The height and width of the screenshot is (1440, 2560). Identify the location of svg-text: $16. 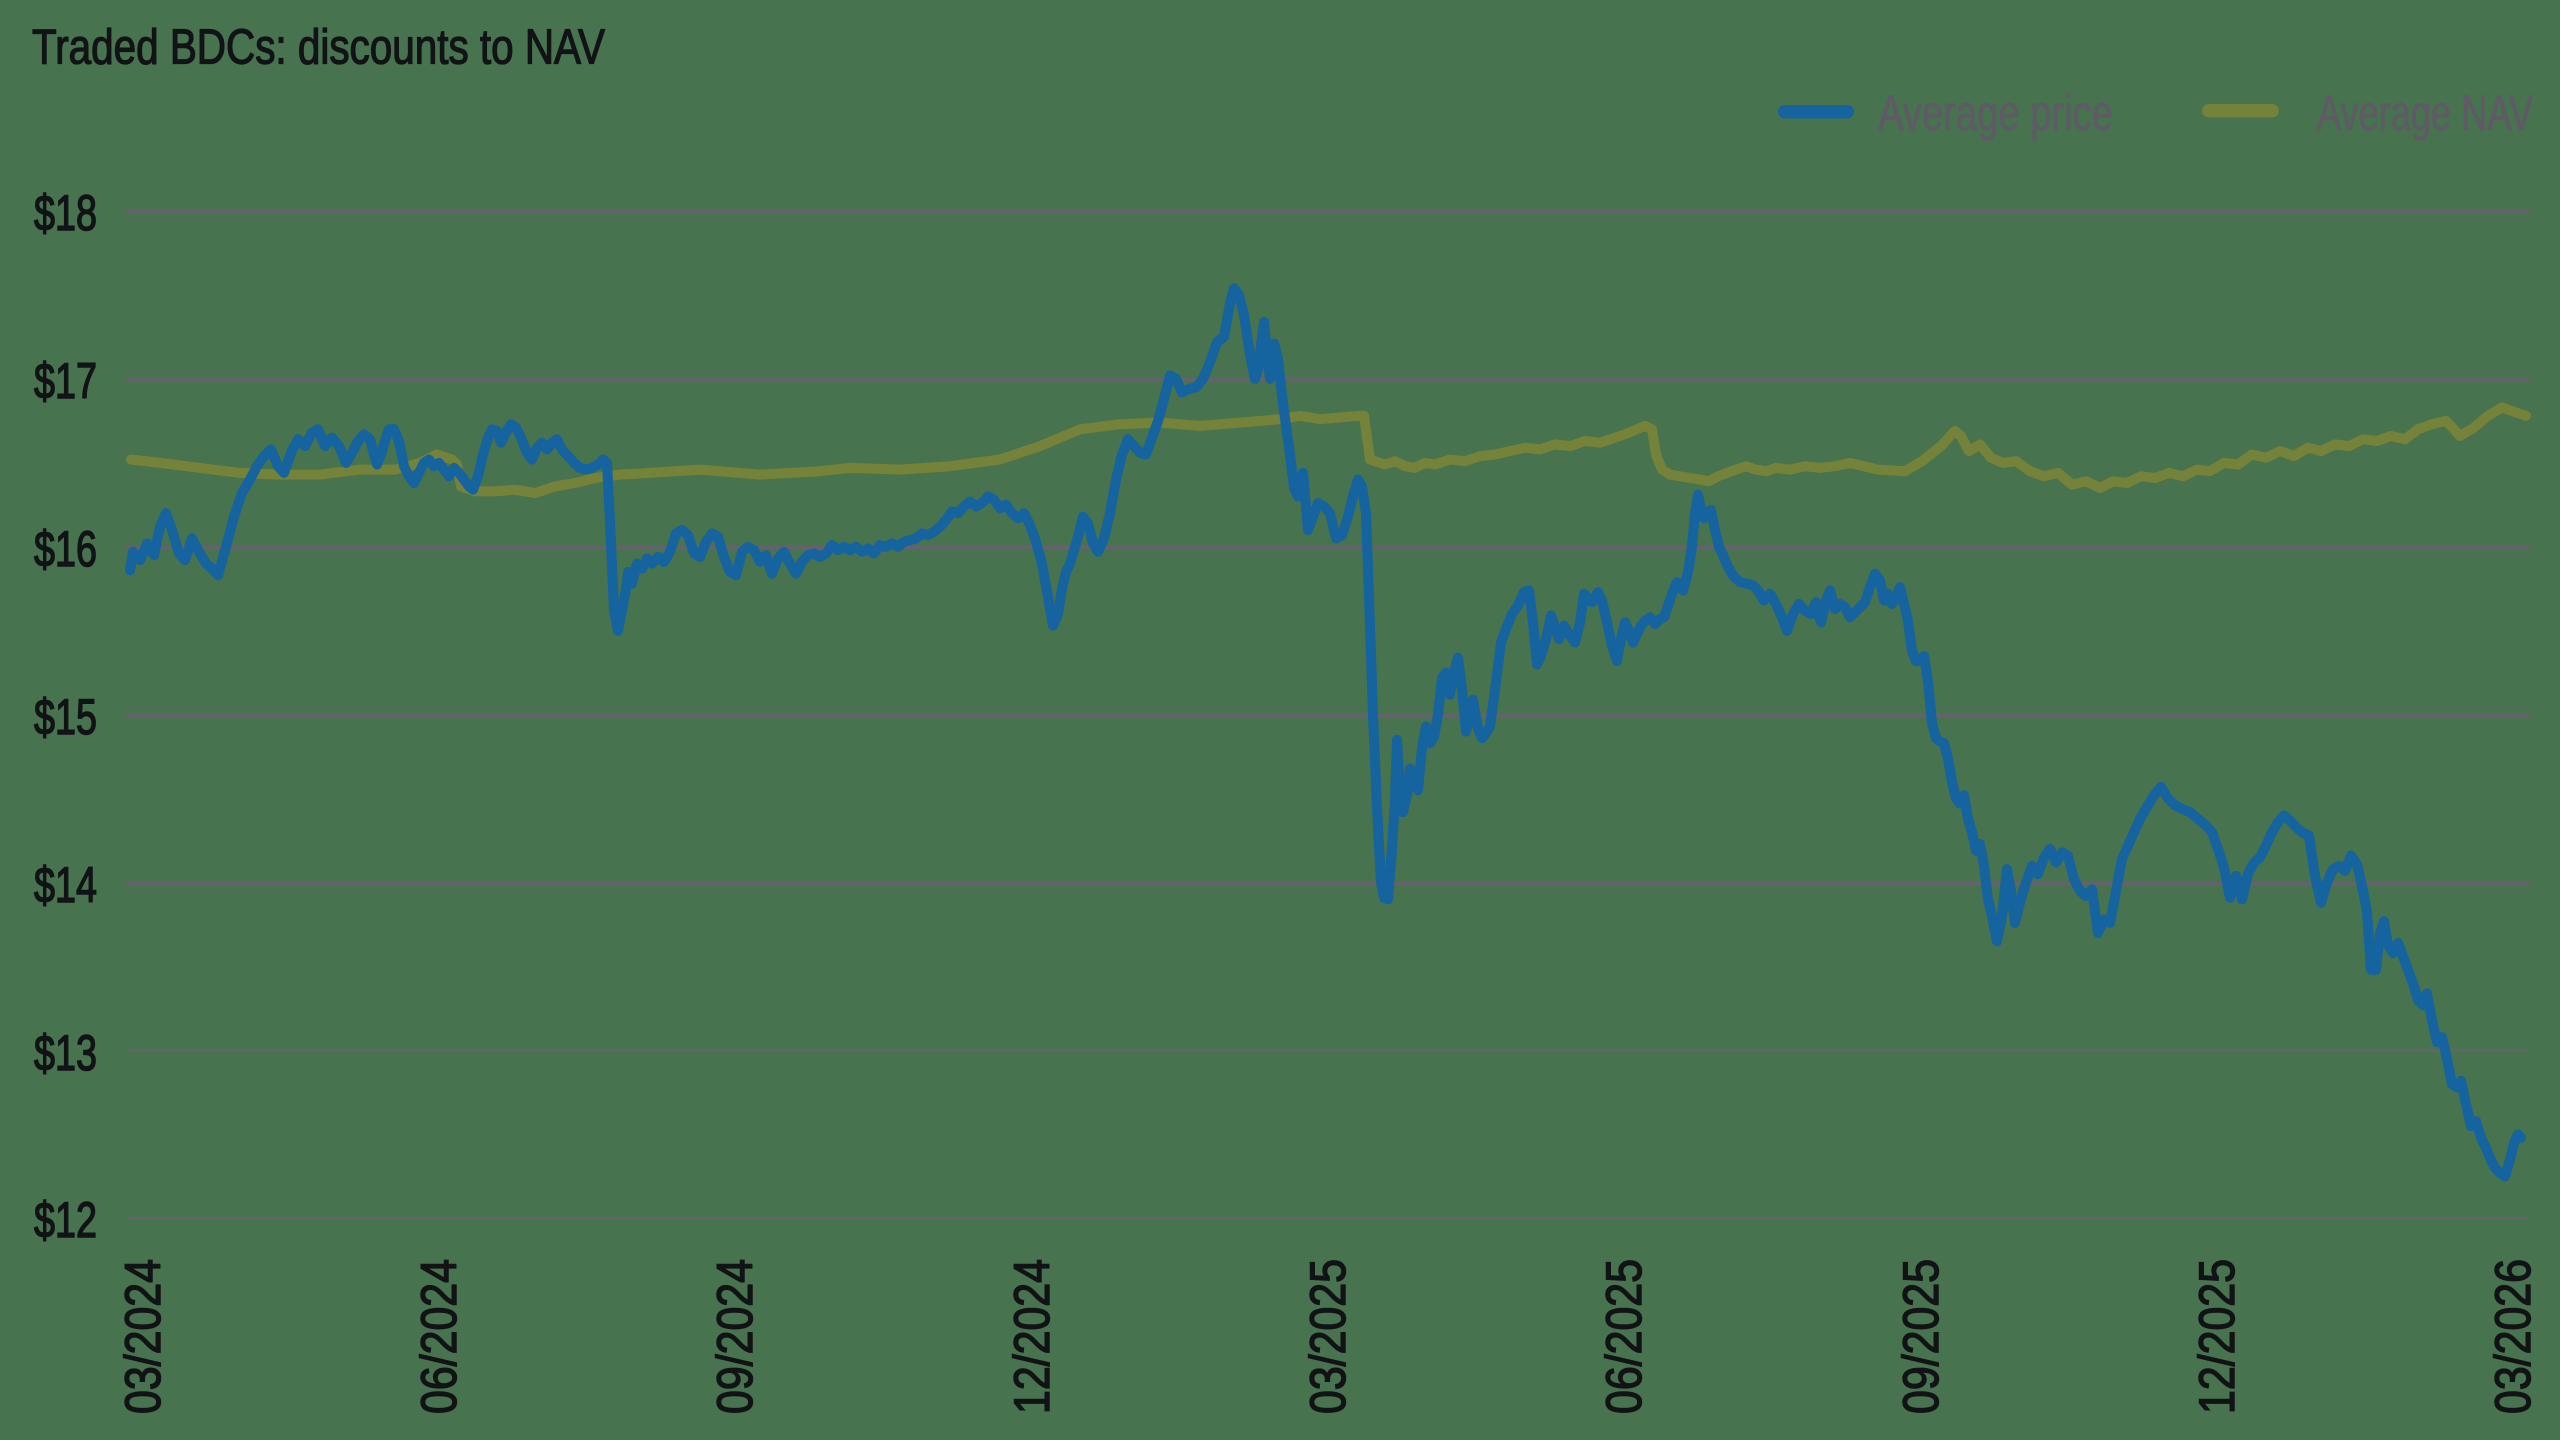
(65, 549).